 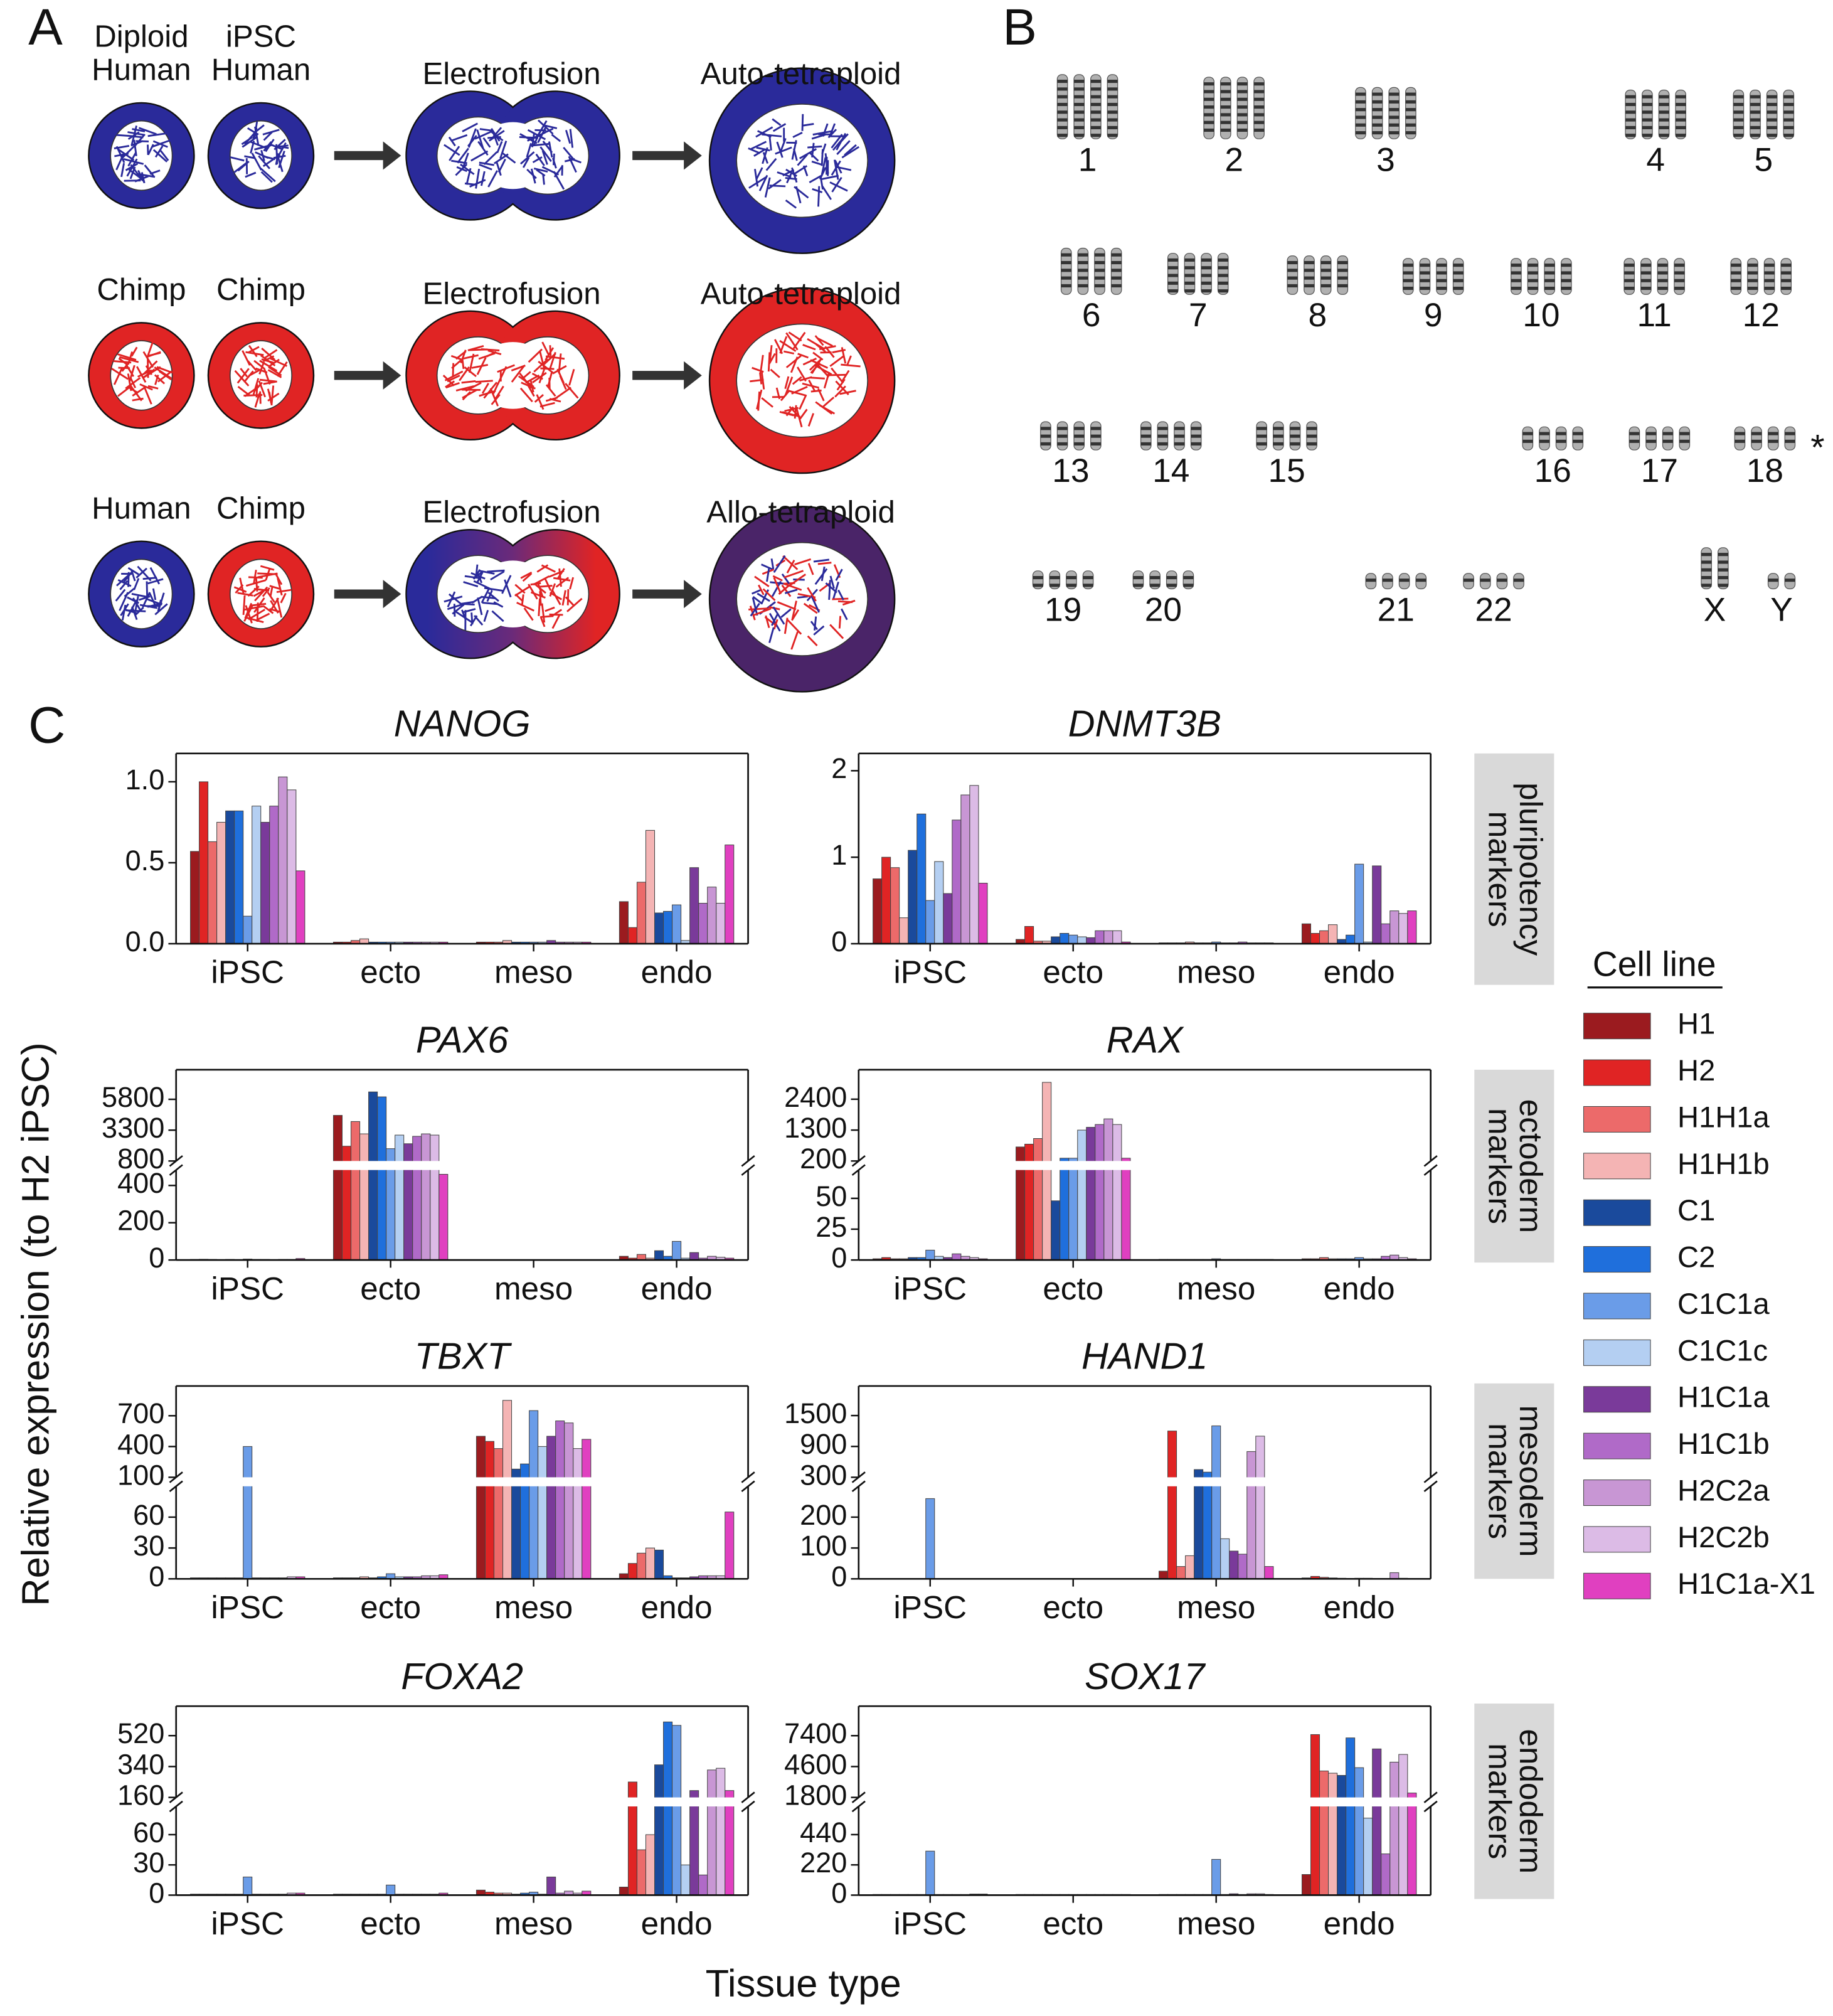 I want to click on arrow-head, so click(x=392, y=155).